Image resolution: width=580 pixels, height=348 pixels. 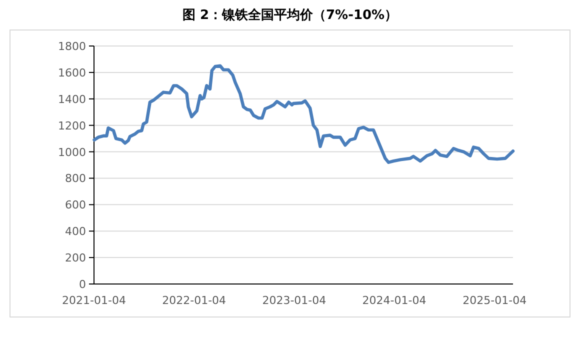 What do you see at coordinates (194, 300) in the screenshot?
I see `x-tick-label: 2022-01-04` at bounding box center [194, 300].